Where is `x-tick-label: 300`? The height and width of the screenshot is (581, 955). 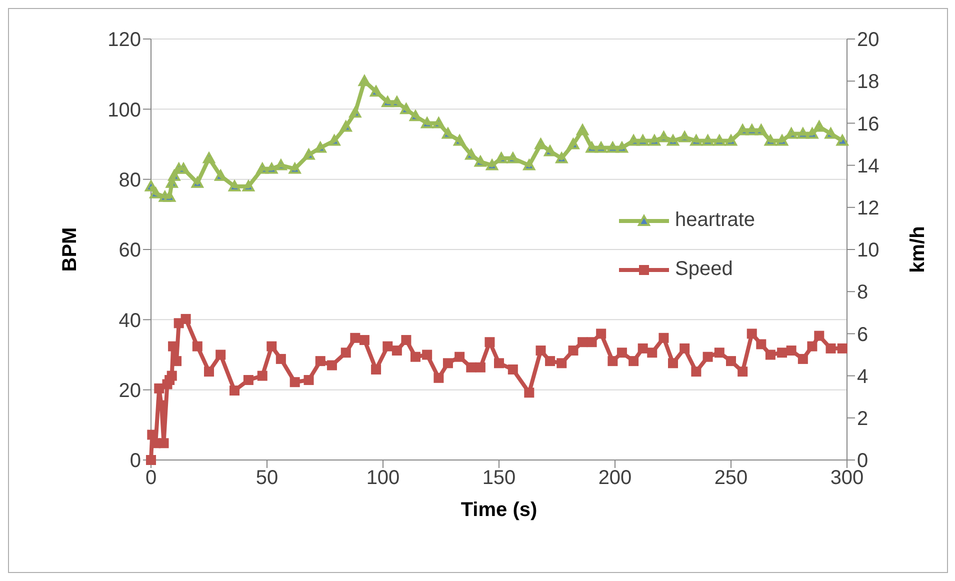 x-tick-label: 300 is located at coordinates (847, 478).